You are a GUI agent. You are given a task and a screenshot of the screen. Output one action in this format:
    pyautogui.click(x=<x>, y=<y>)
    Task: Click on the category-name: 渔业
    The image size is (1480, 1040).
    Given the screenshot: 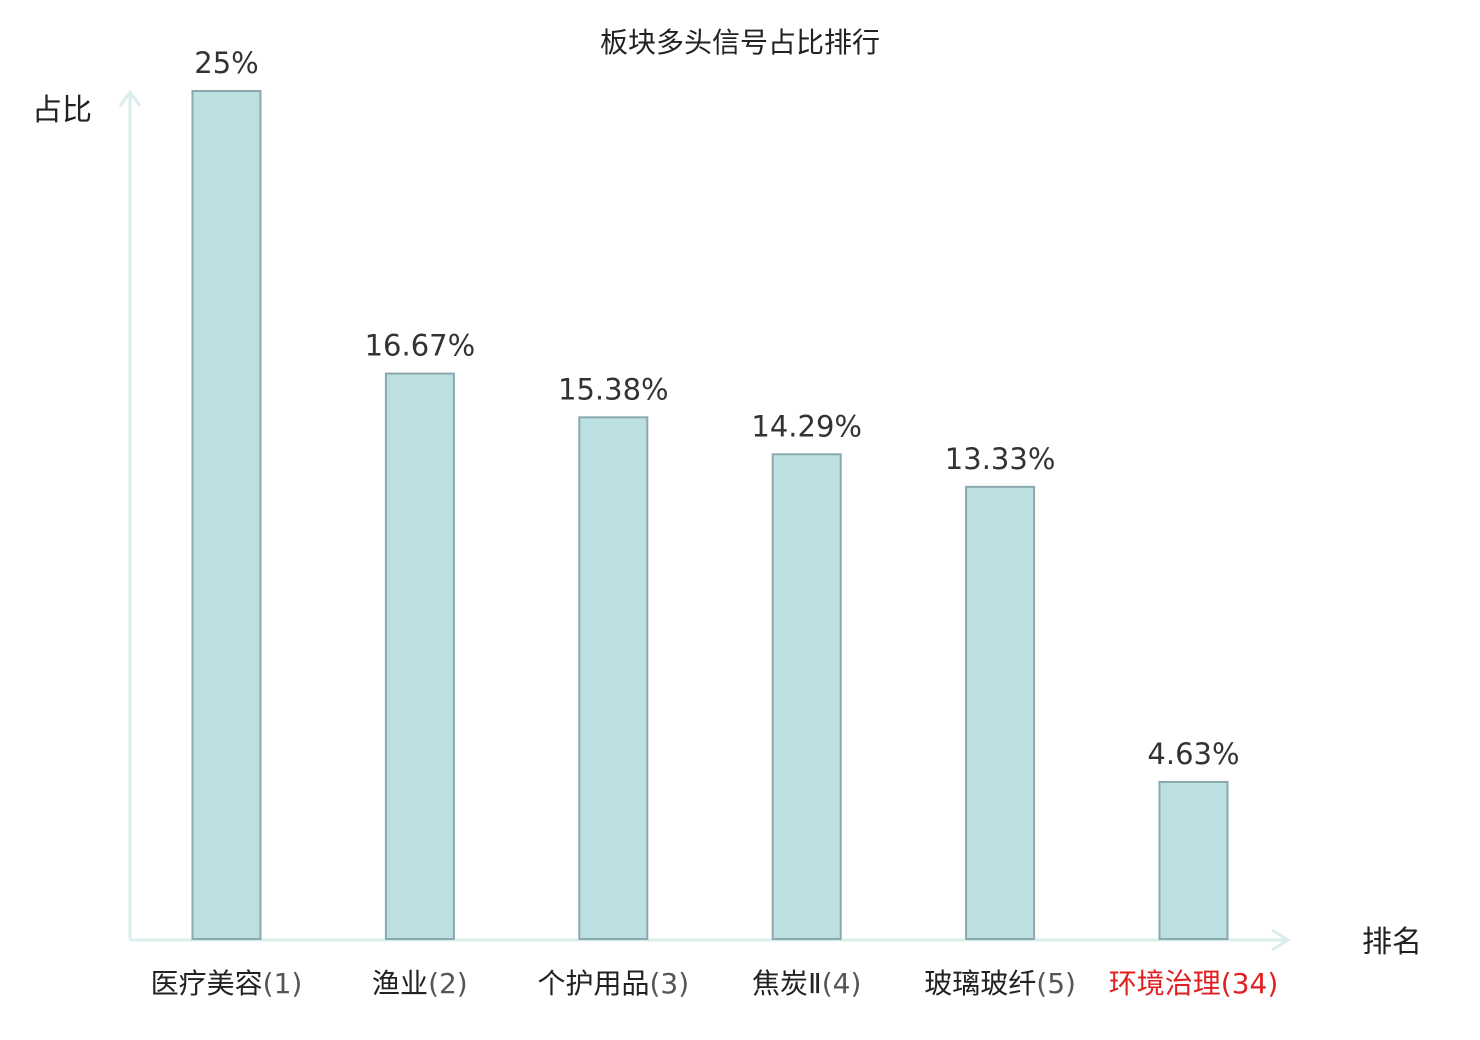 What is the action you would take?
    pyautogui.click(x=400, y=983)
    